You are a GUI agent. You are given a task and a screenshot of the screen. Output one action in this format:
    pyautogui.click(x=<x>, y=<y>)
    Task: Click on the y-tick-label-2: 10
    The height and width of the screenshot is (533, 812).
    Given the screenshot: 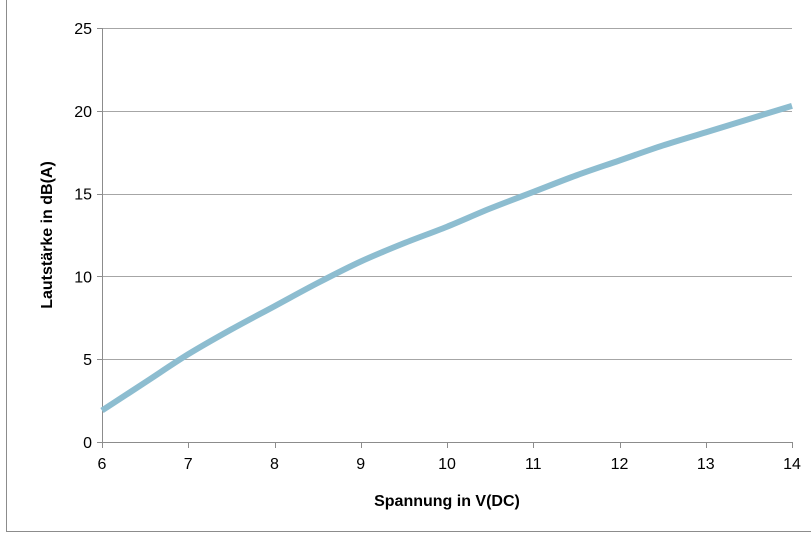 What is the action you would take?
    pyautogui.click(x=83, y=277)
    